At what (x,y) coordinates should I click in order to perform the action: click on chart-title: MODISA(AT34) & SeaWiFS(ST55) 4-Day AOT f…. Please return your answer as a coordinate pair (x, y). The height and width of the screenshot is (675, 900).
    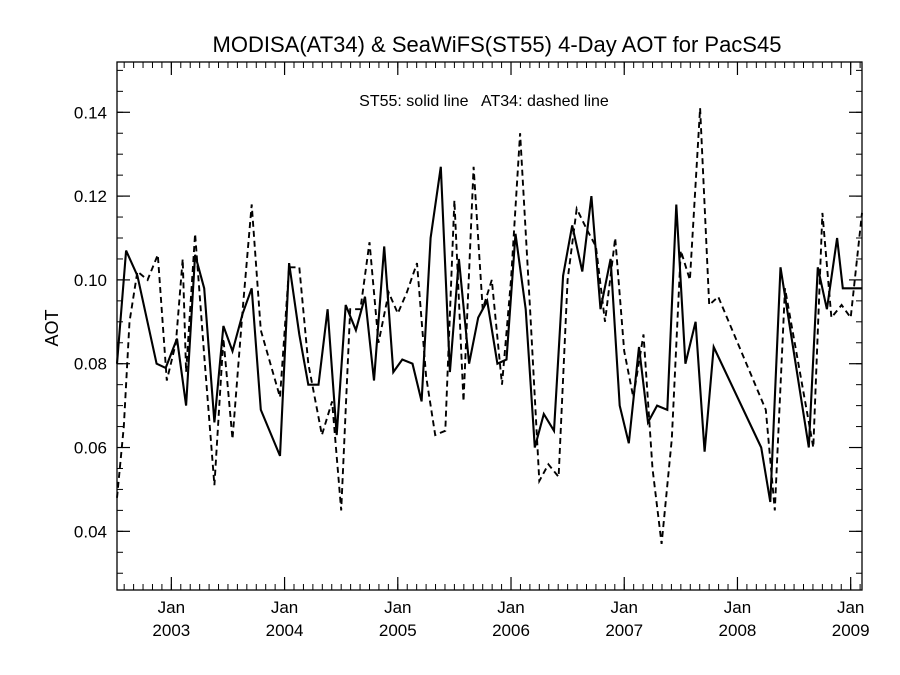
    Looking at the image, I should click on (497, 44).